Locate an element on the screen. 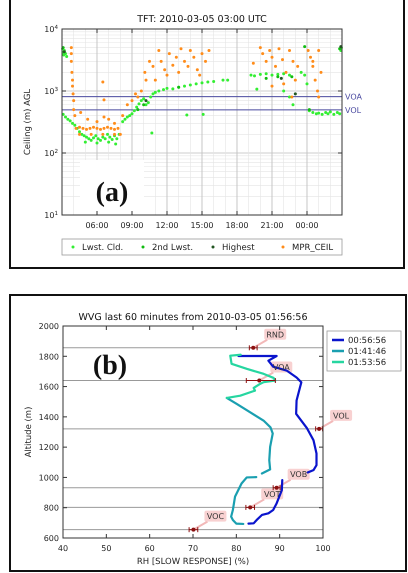 Image resolution: width=408 pixels, height=573 pixels. x-tick-label: 06:00 is located at coordinates (97, 225).